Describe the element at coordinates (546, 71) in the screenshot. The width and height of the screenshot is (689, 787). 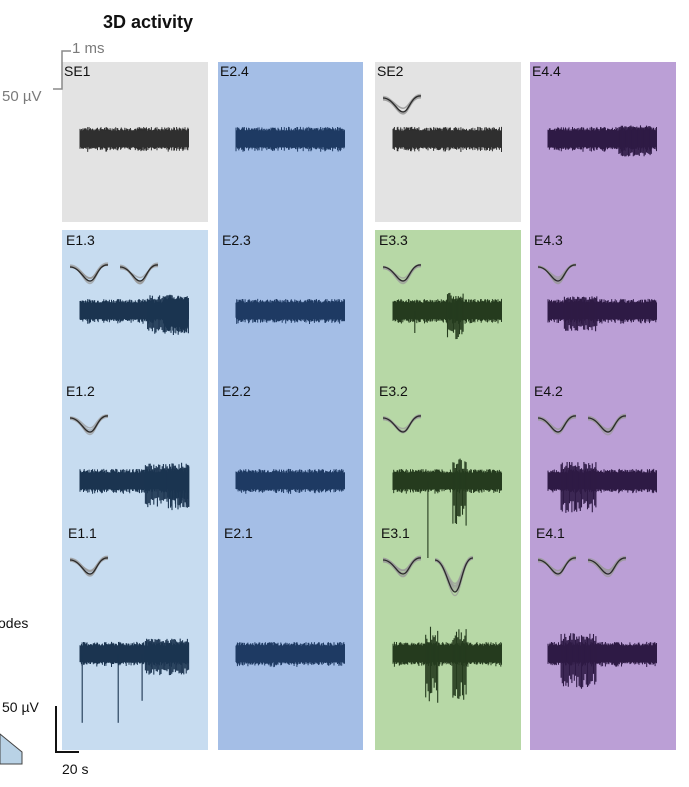
I see `electrode-label: E4.4` at that location.